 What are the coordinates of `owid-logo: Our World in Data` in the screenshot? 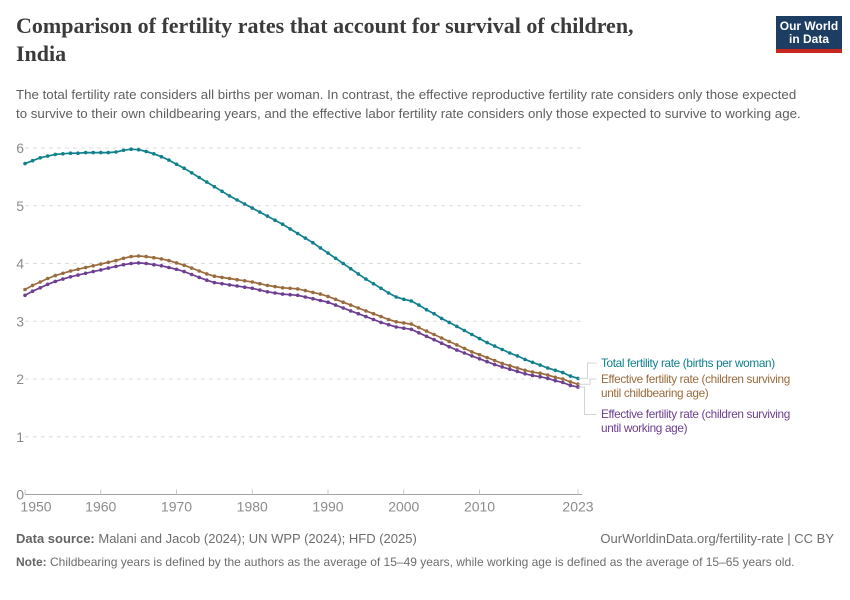 It's located at (809, 34).